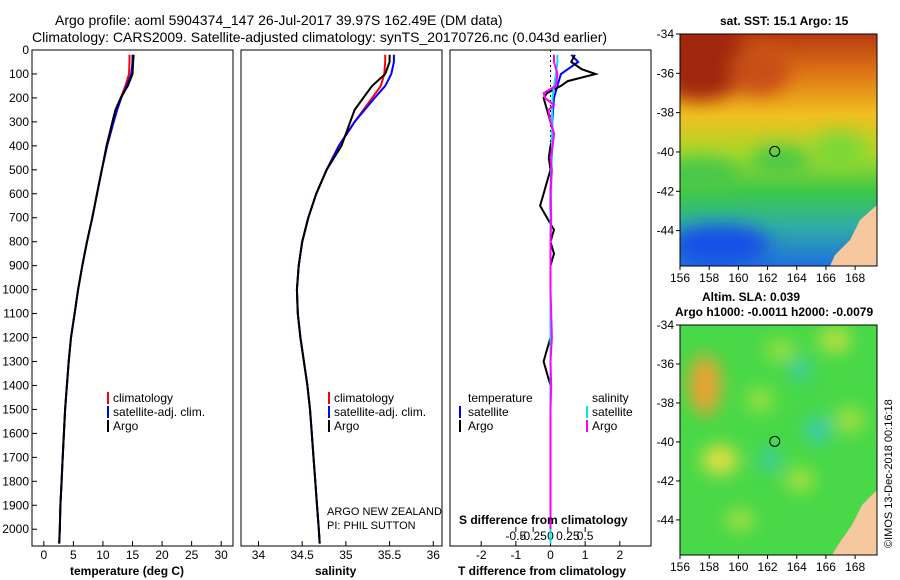 This screenshot has height=580, width=900. I want to click on depth-tick-label: 1100, so click(16, 314).